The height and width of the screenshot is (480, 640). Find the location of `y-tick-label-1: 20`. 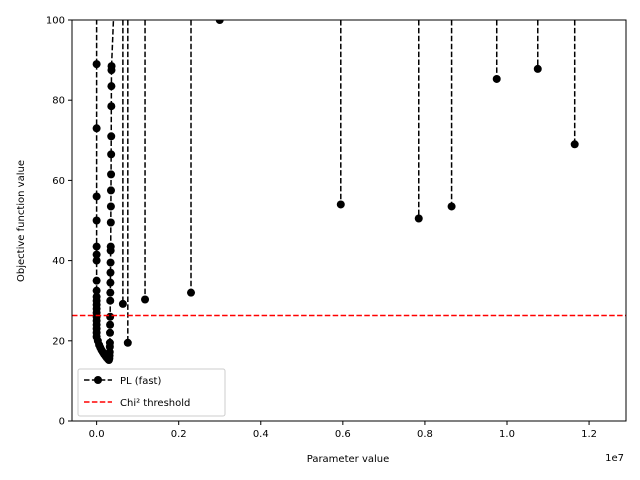

y-tick-label-1: 20 is located at coordinates (58, 341).